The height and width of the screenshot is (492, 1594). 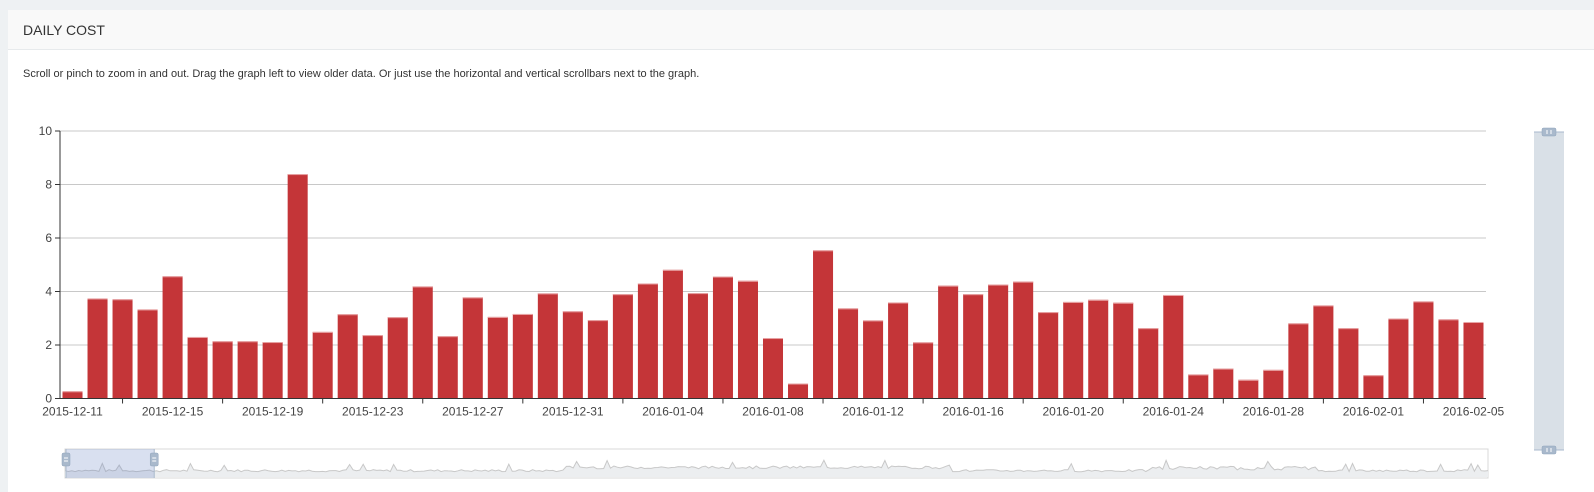 What do you see at coordinates (110, 463) in the screenshot?
I see `navigator-selection` at bounding box center [110, 463].